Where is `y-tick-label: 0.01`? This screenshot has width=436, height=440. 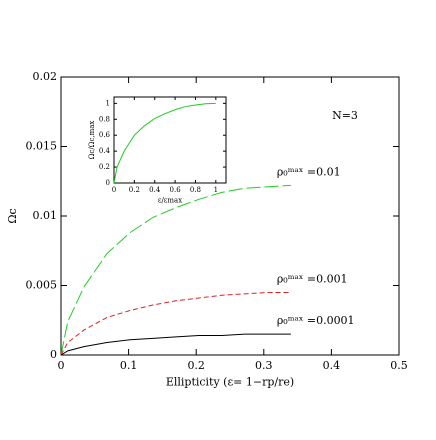
y-tick-label: 0.01 is located at coordinates (45, 215).